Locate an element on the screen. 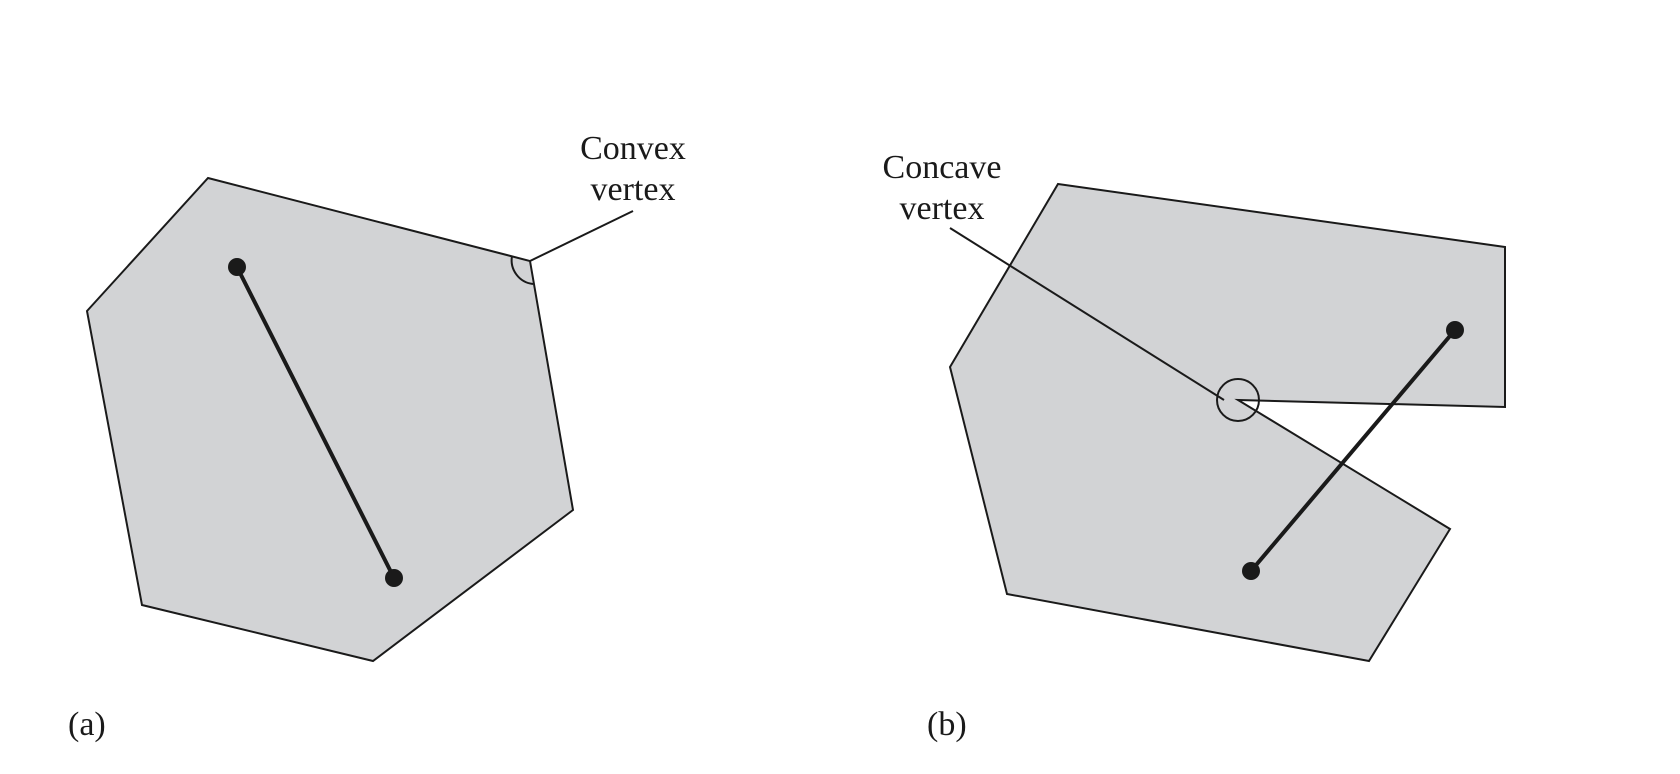 The height and width of the screenshot is (774, 1680). exterior-crossing-segment-b is located at coordinates (1353, 450).